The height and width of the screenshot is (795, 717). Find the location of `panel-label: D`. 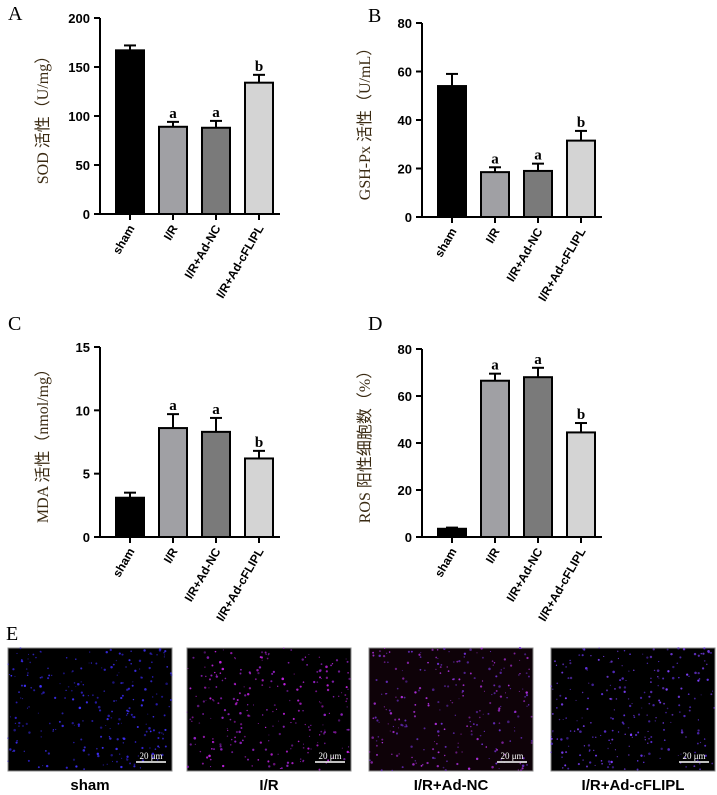

panel-label: D is located at coordinates (375, 324).